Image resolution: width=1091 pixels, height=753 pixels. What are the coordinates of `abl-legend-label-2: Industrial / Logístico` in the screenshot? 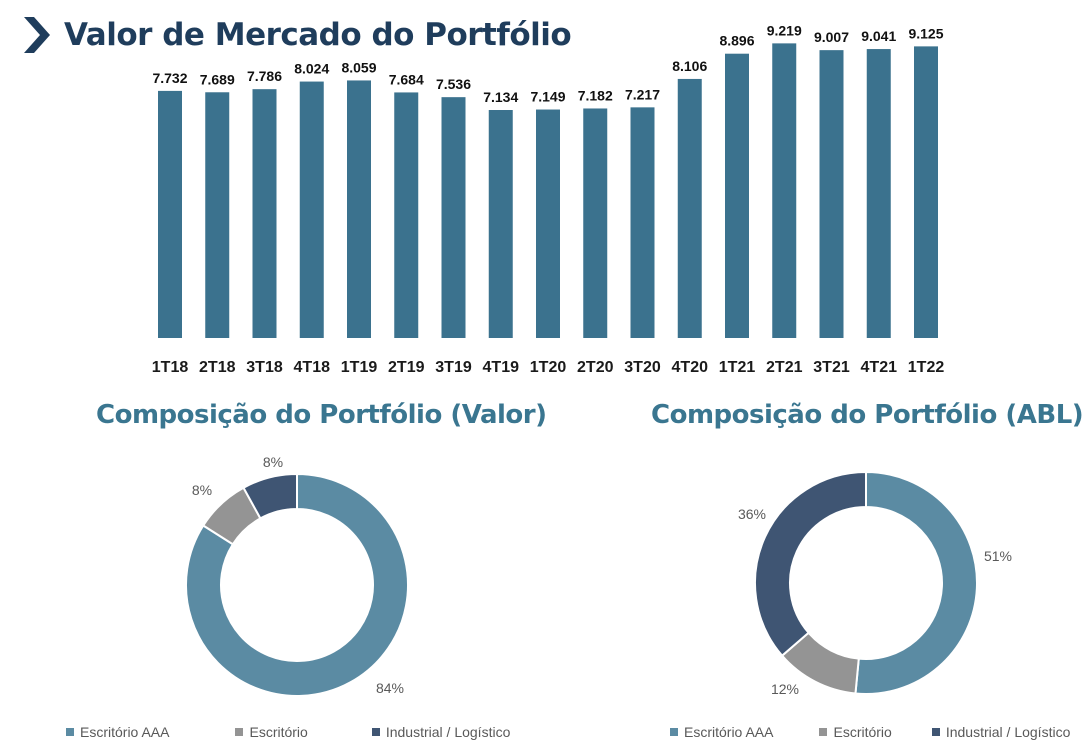 It's located at (1008, 732).